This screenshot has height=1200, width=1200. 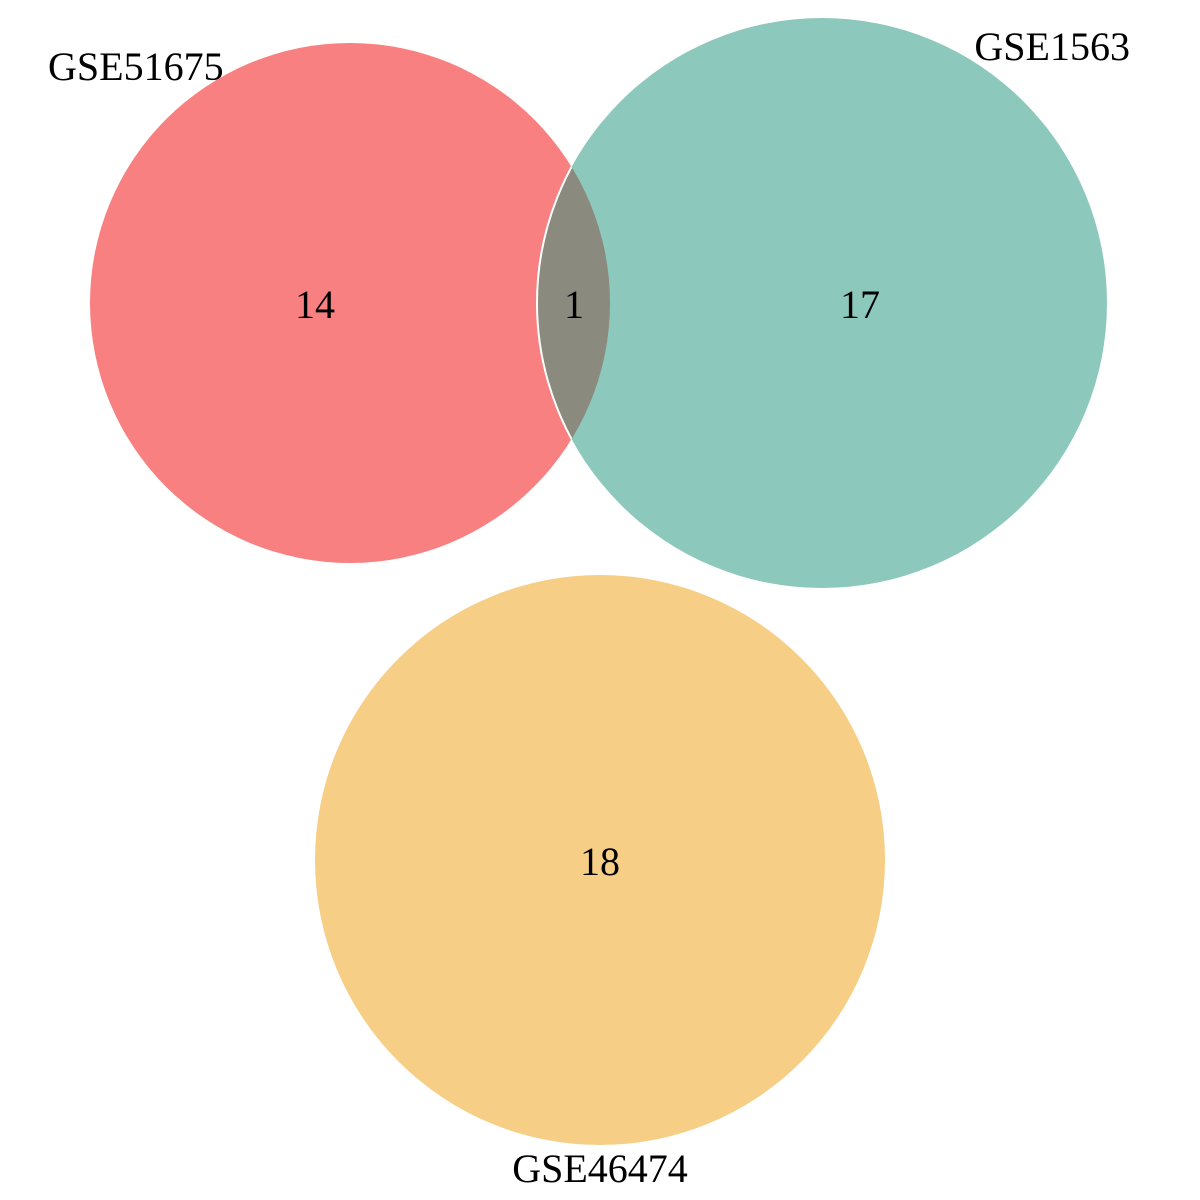 What do you see at coordinates (1052, 46) in the screenshot?
I see `set-label-gse1563: GSE1563` at bounding box center [1052, 46].